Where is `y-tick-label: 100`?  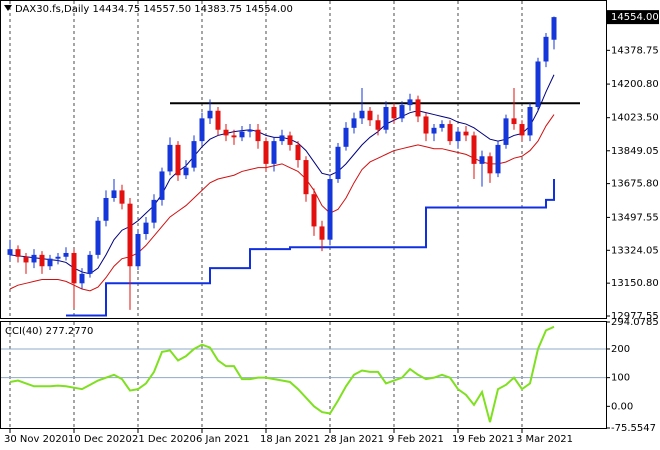
y-tick-label: 100 is located at coordinates (620, 378).